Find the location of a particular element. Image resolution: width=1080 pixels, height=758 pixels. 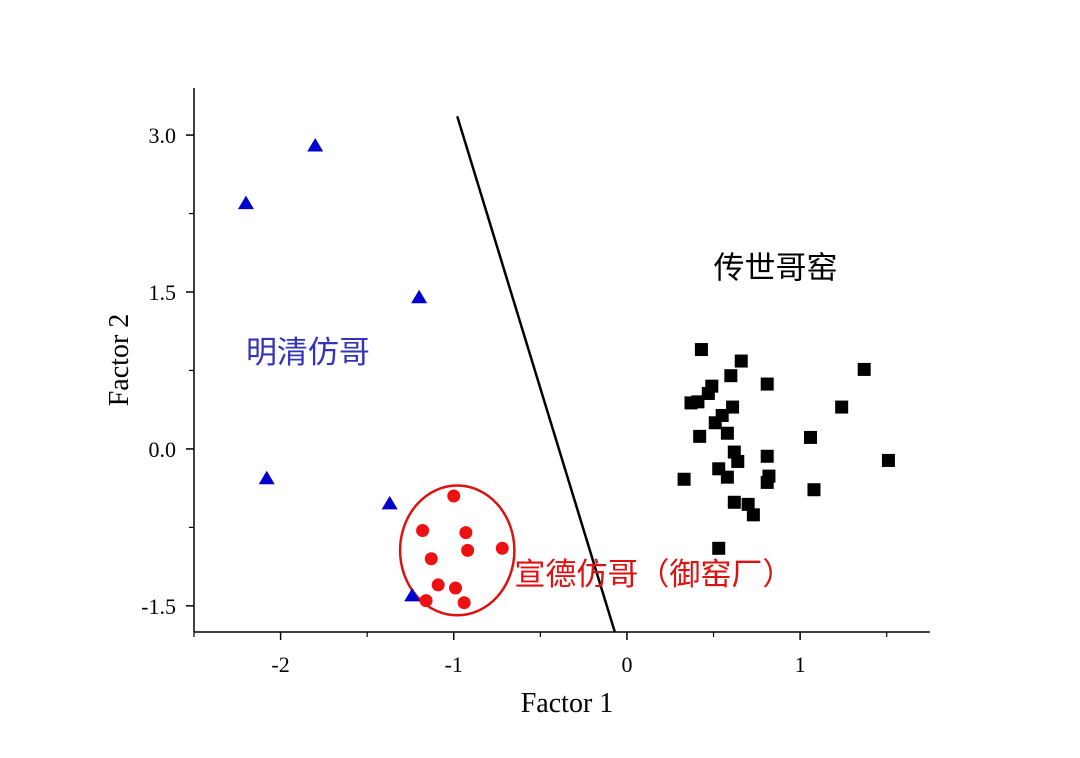

highlight-ellipse is located at coordinates (457, 550).